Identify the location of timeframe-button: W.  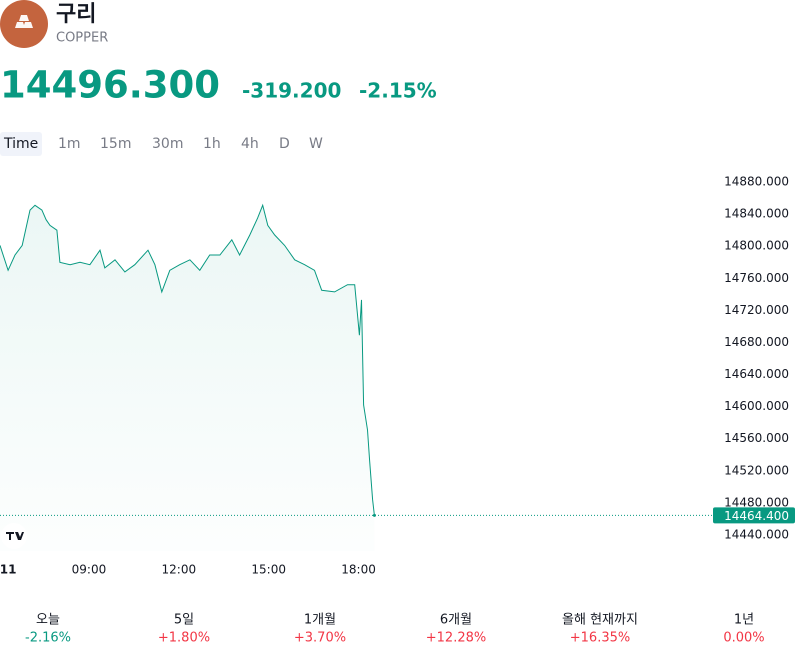
(316, 144).